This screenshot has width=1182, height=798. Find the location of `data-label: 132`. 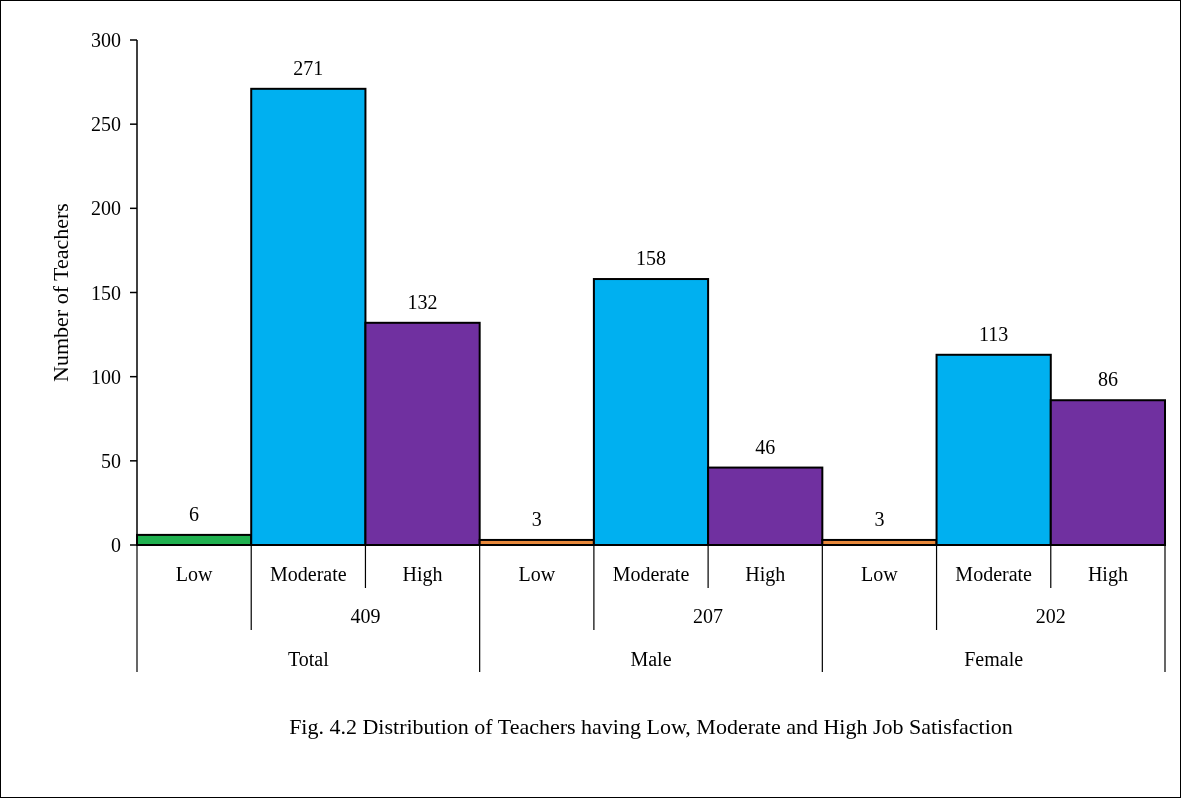

data-label: 132 is located at coordinates (422, 301).